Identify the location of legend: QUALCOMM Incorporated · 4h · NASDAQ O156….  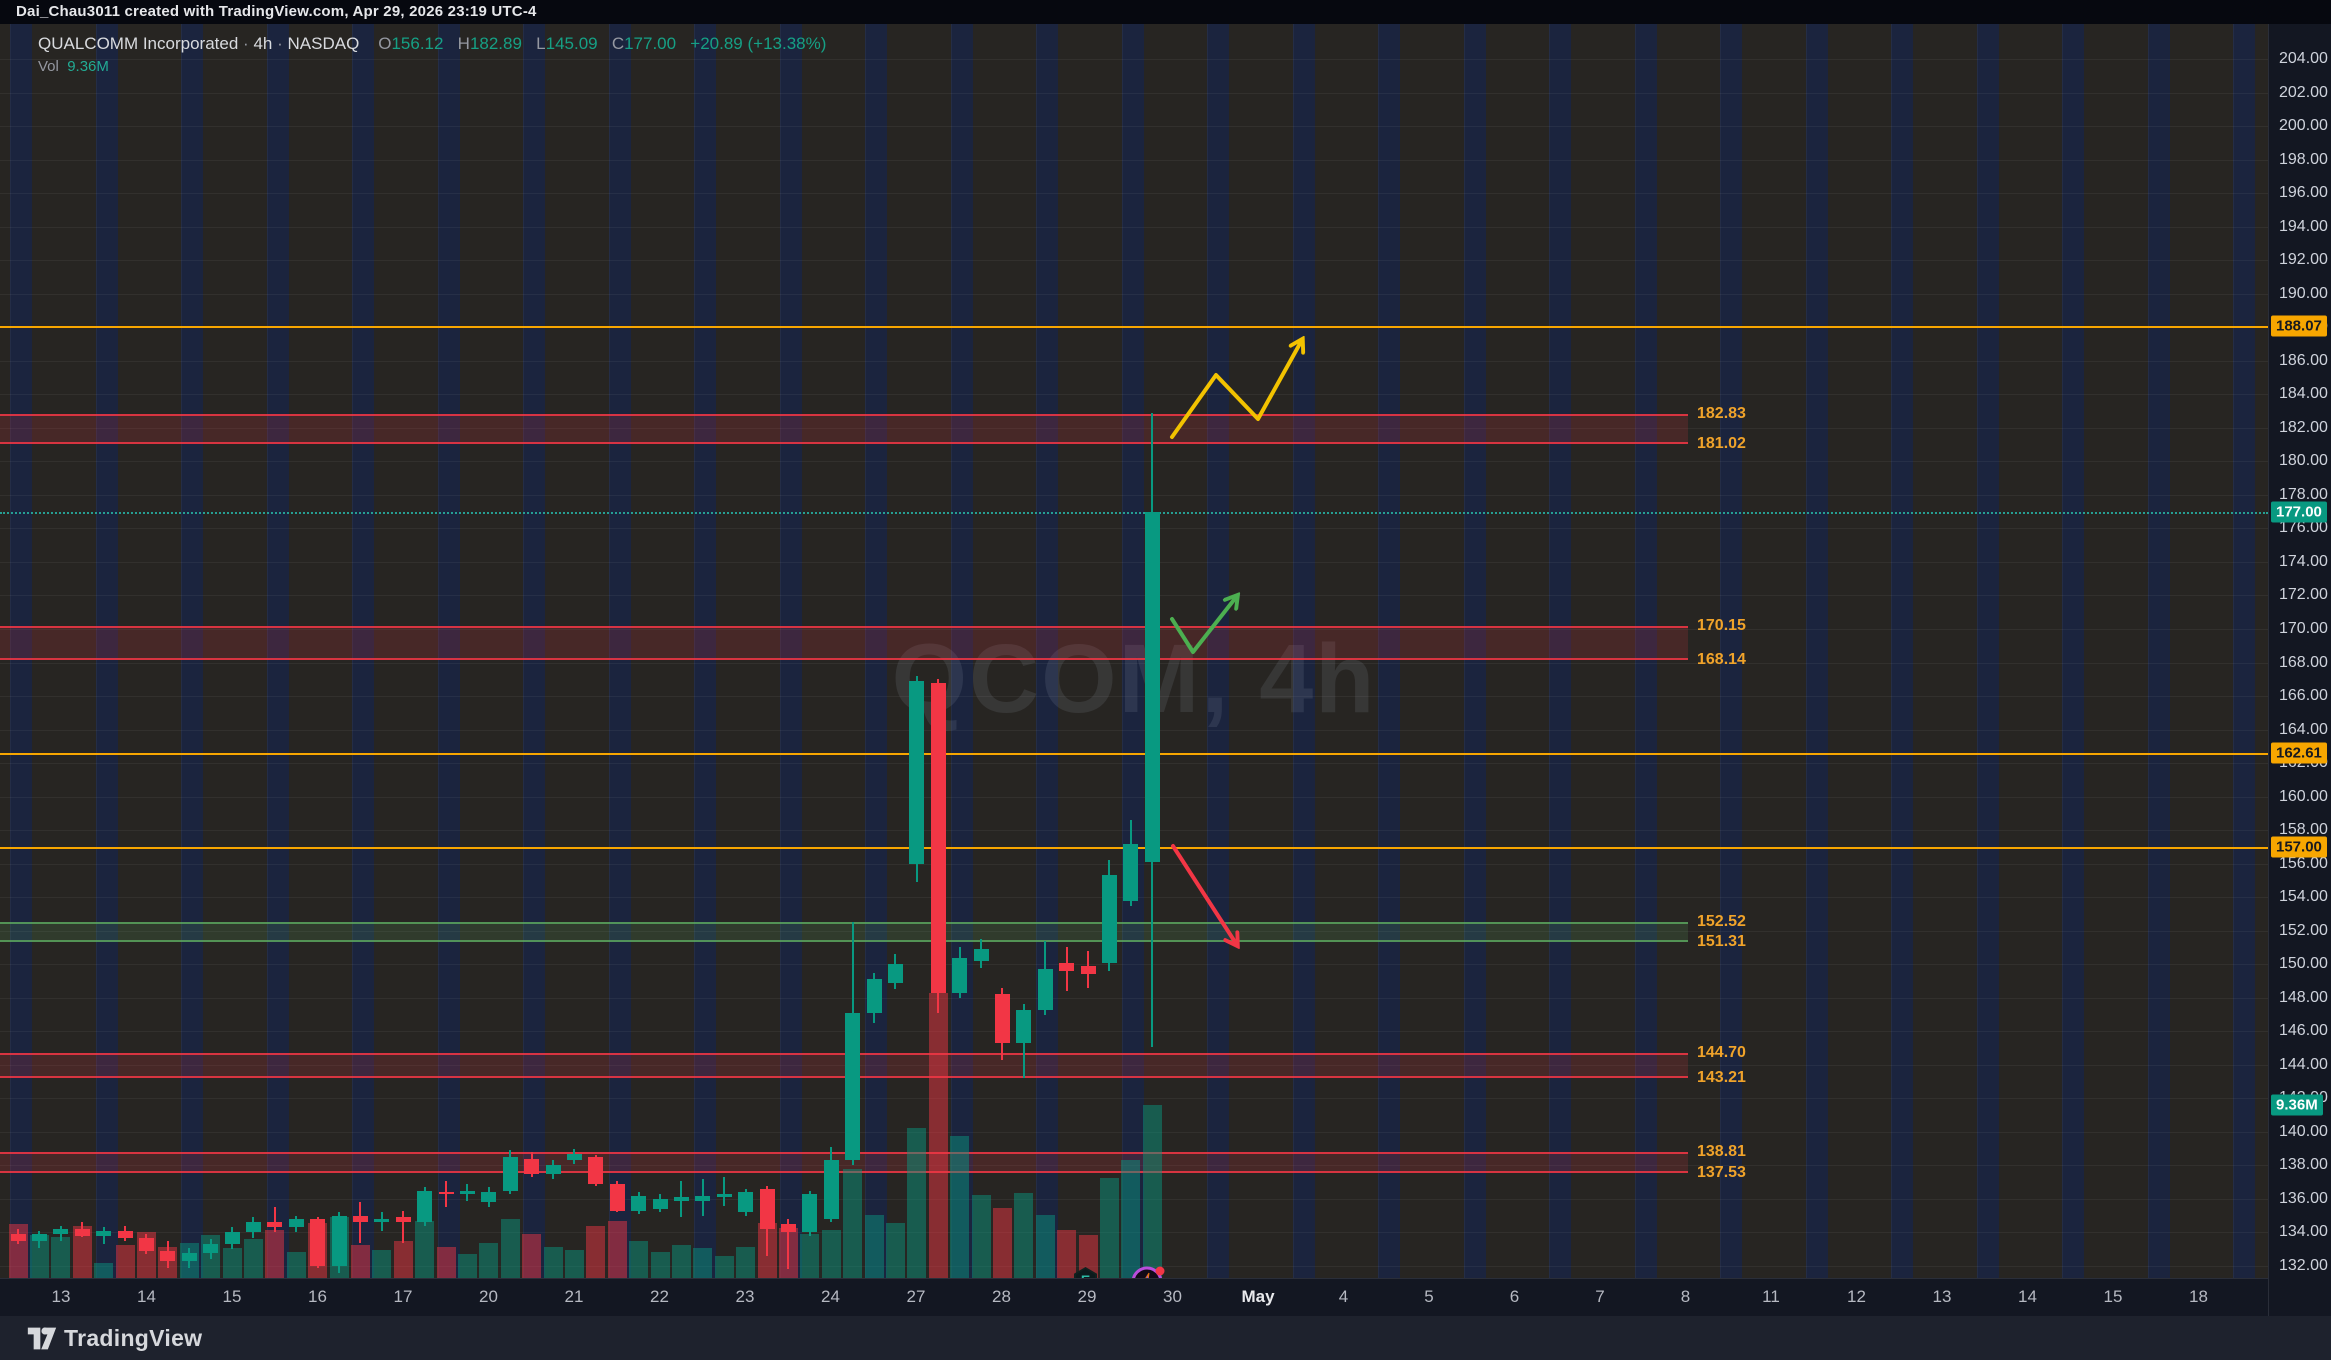
(432, 43).